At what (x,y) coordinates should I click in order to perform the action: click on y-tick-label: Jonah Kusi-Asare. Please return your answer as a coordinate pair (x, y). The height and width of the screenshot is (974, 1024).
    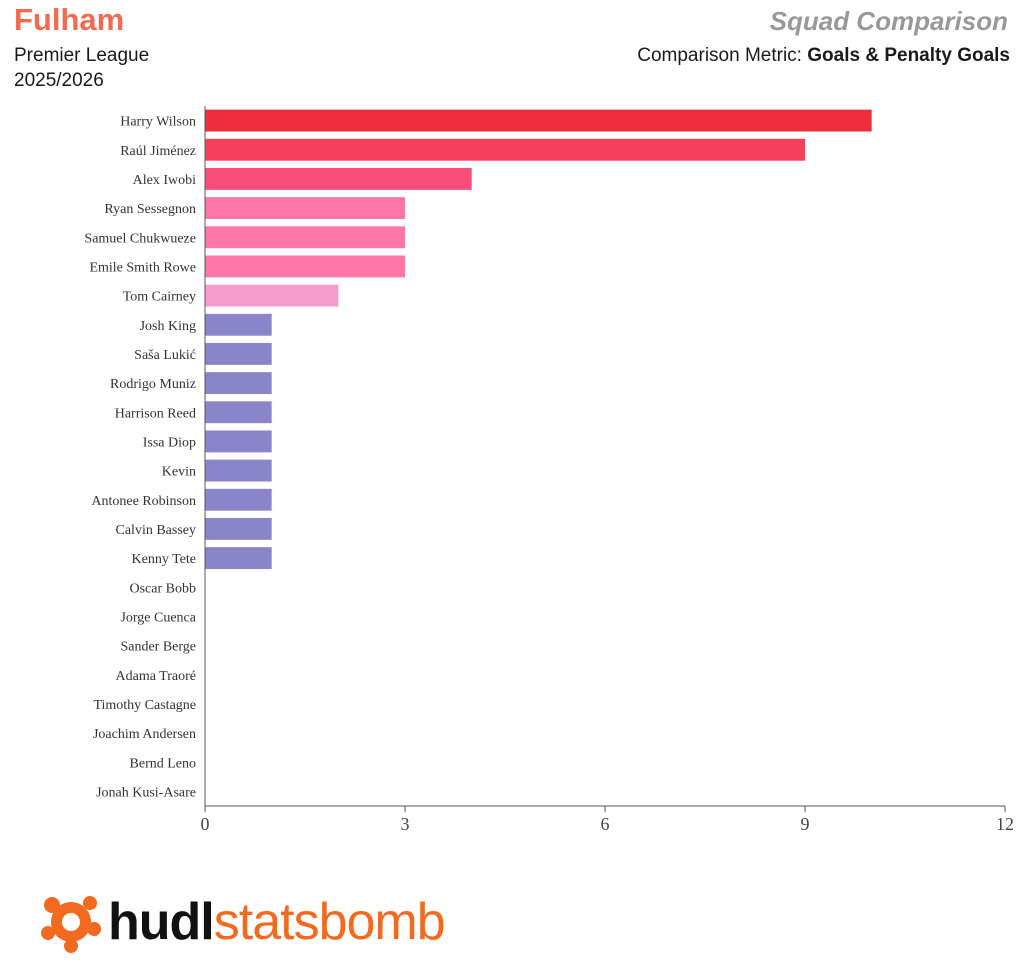
    Looking at the image, I should click on (146, 792).